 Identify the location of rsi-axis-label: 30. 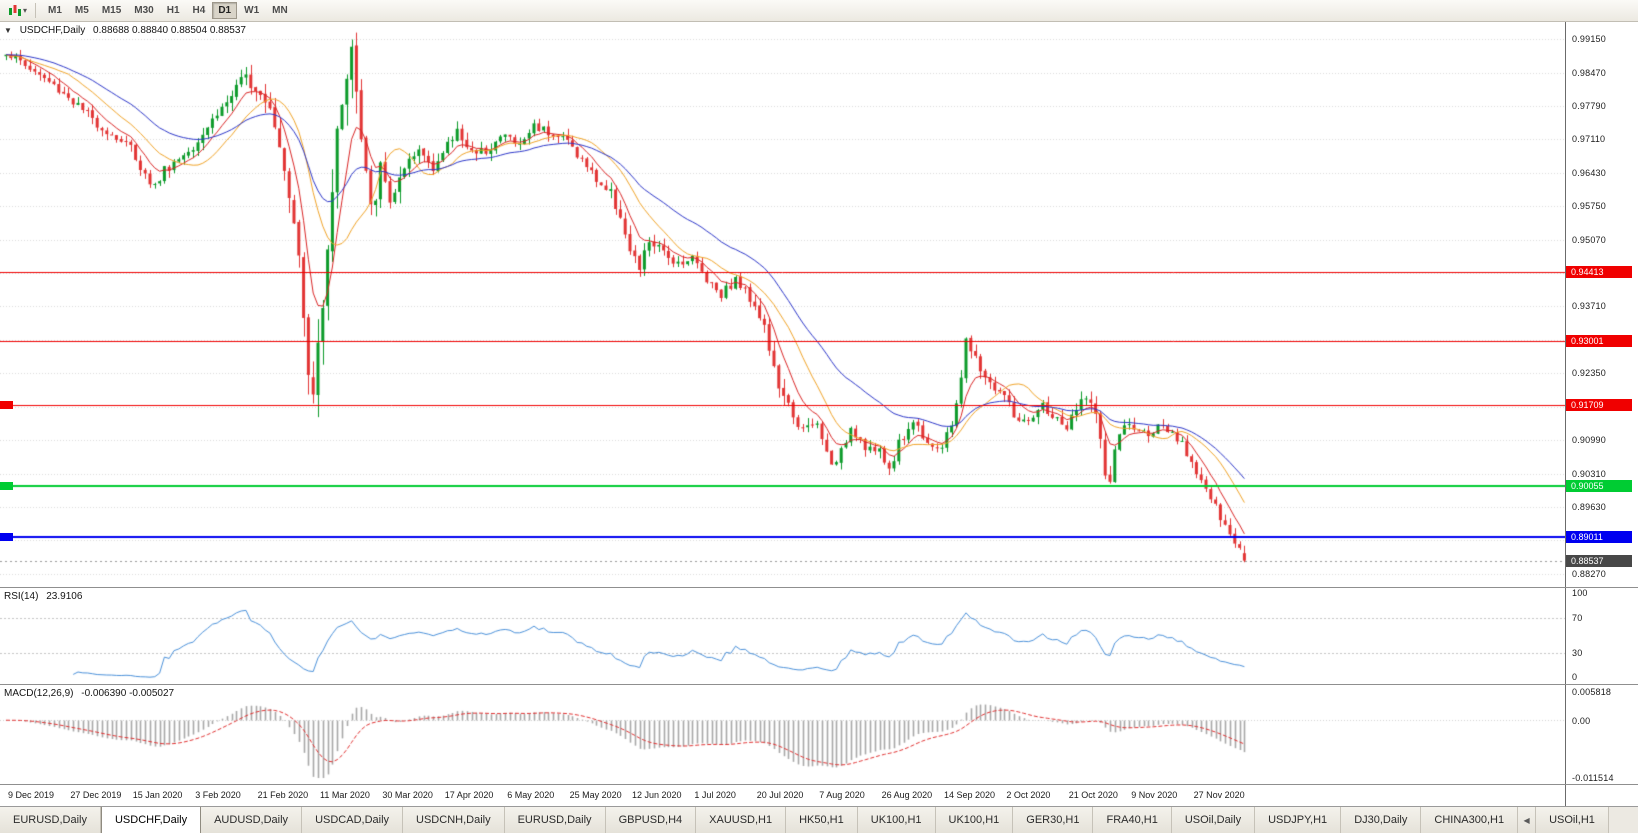
(1577, 652).